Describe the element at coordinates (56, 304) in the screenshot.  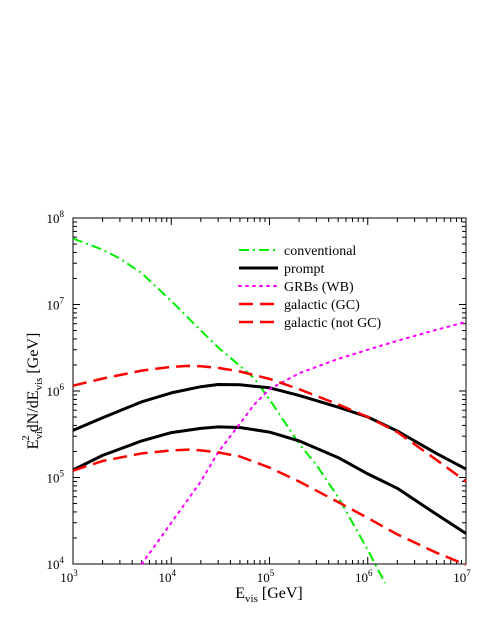
I see `y-tick-label: 10⁷` at that location.